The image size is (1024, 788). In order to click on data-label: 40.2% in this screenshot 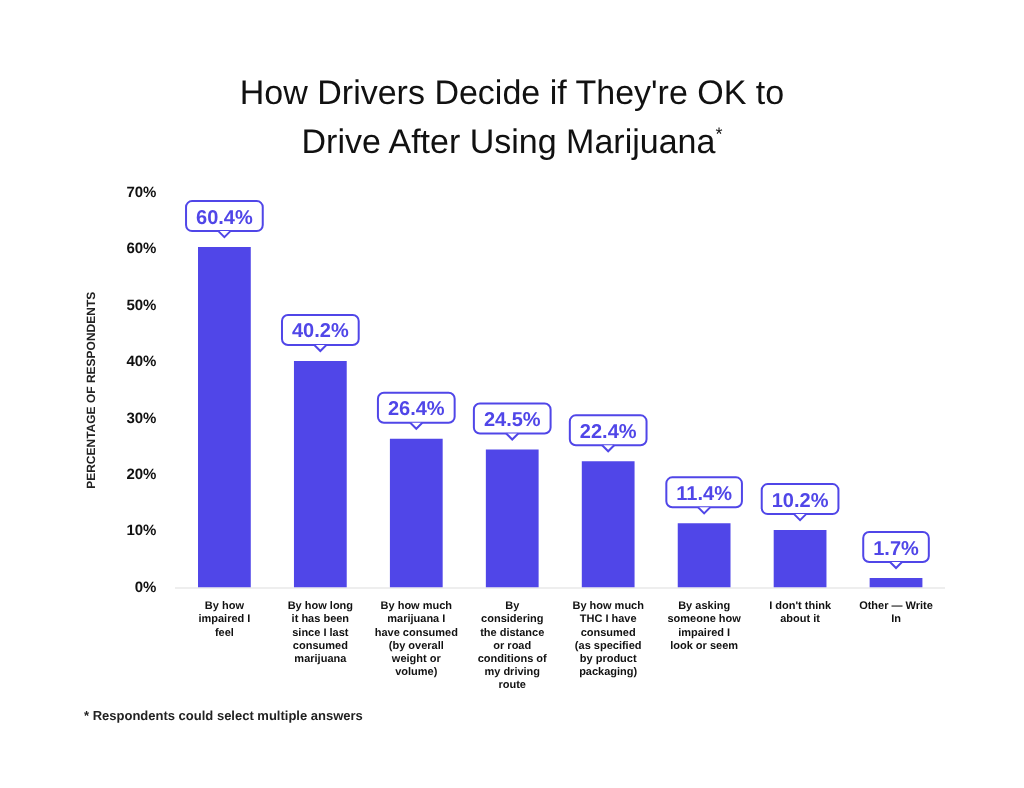, I will do `click(320, 332)`.